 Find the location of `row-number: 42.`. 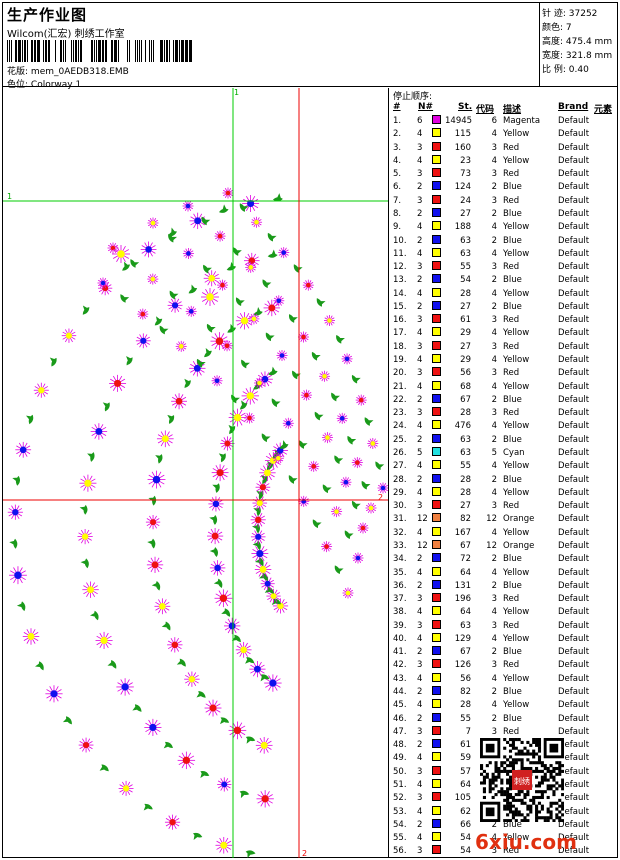

row-number: 42. is located at coordinates (400, 665).